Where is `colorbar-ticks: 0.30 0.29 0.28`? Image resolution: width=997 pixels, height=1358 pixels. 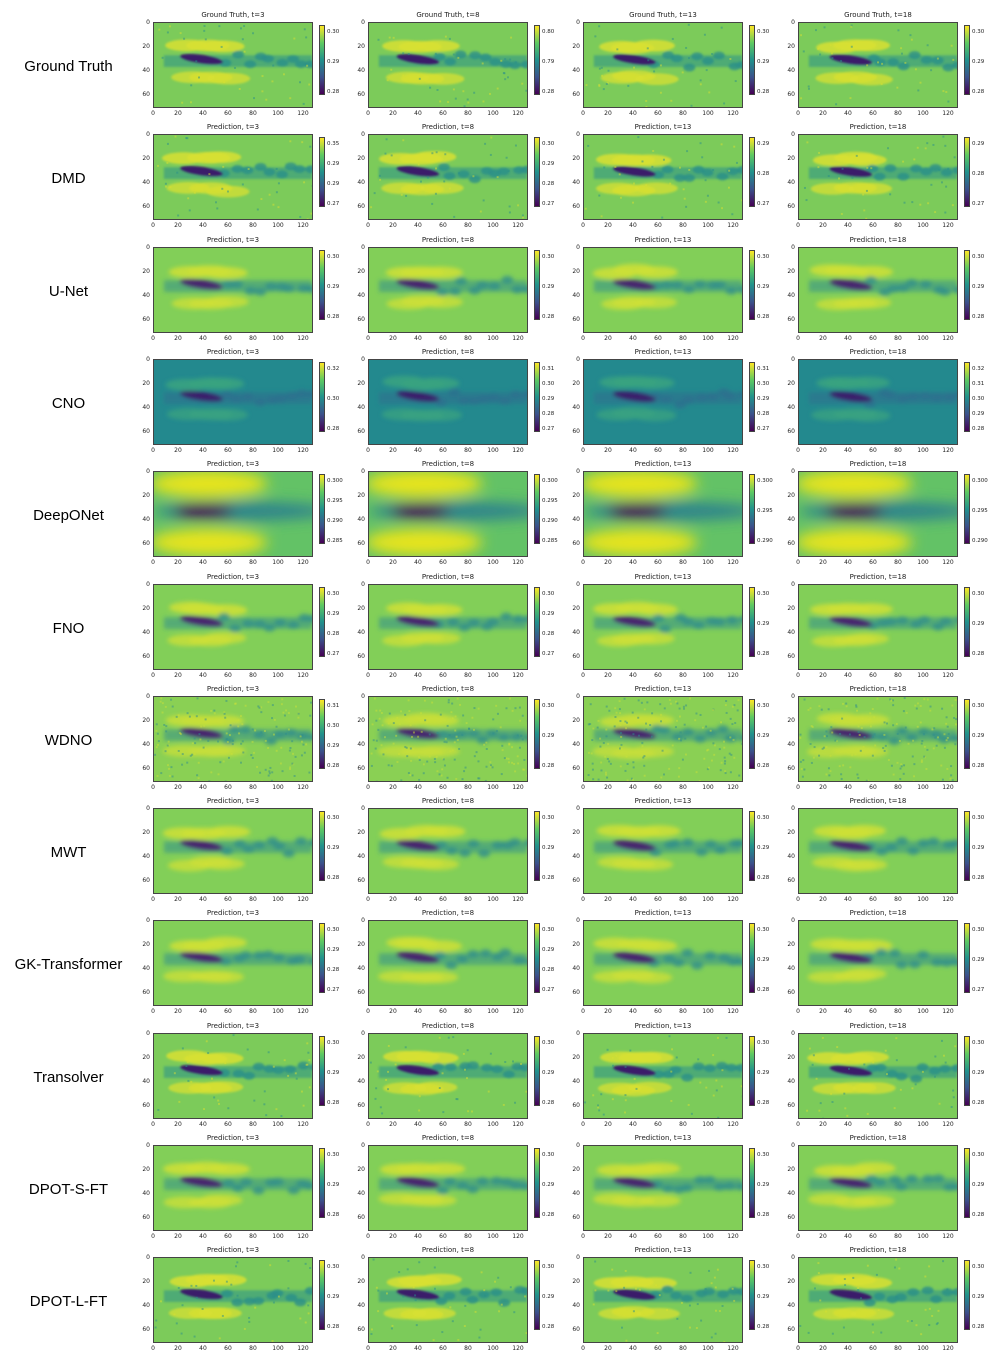 colorbar-ticks: 0.30 0.29 0.28 is located at coordinates (767, 60).